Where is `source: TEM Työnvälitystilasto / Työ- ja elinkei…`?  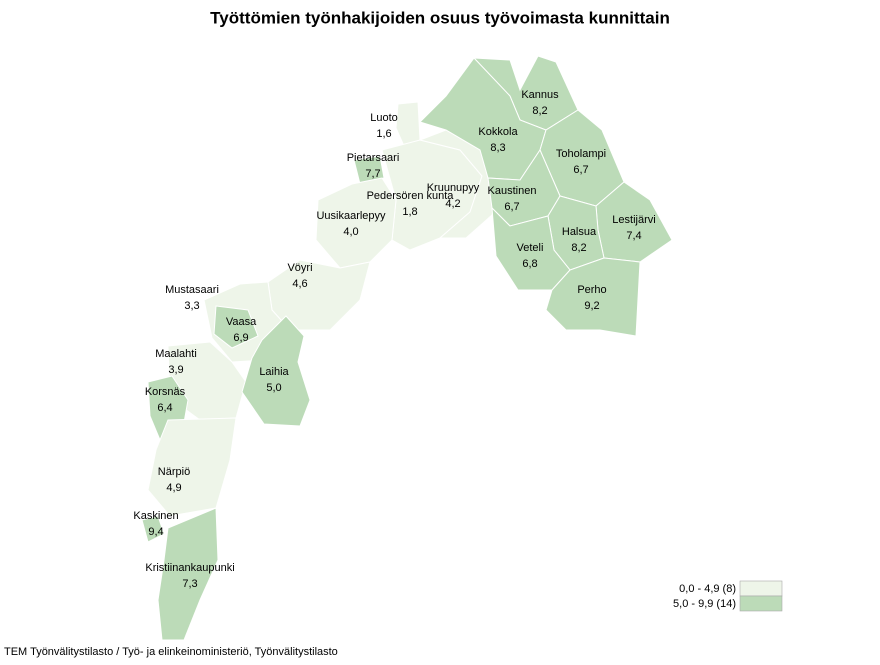
source: TEM Työnvälitystilasto / Työ- ja elinkei… is located at coordinates (171, 652).